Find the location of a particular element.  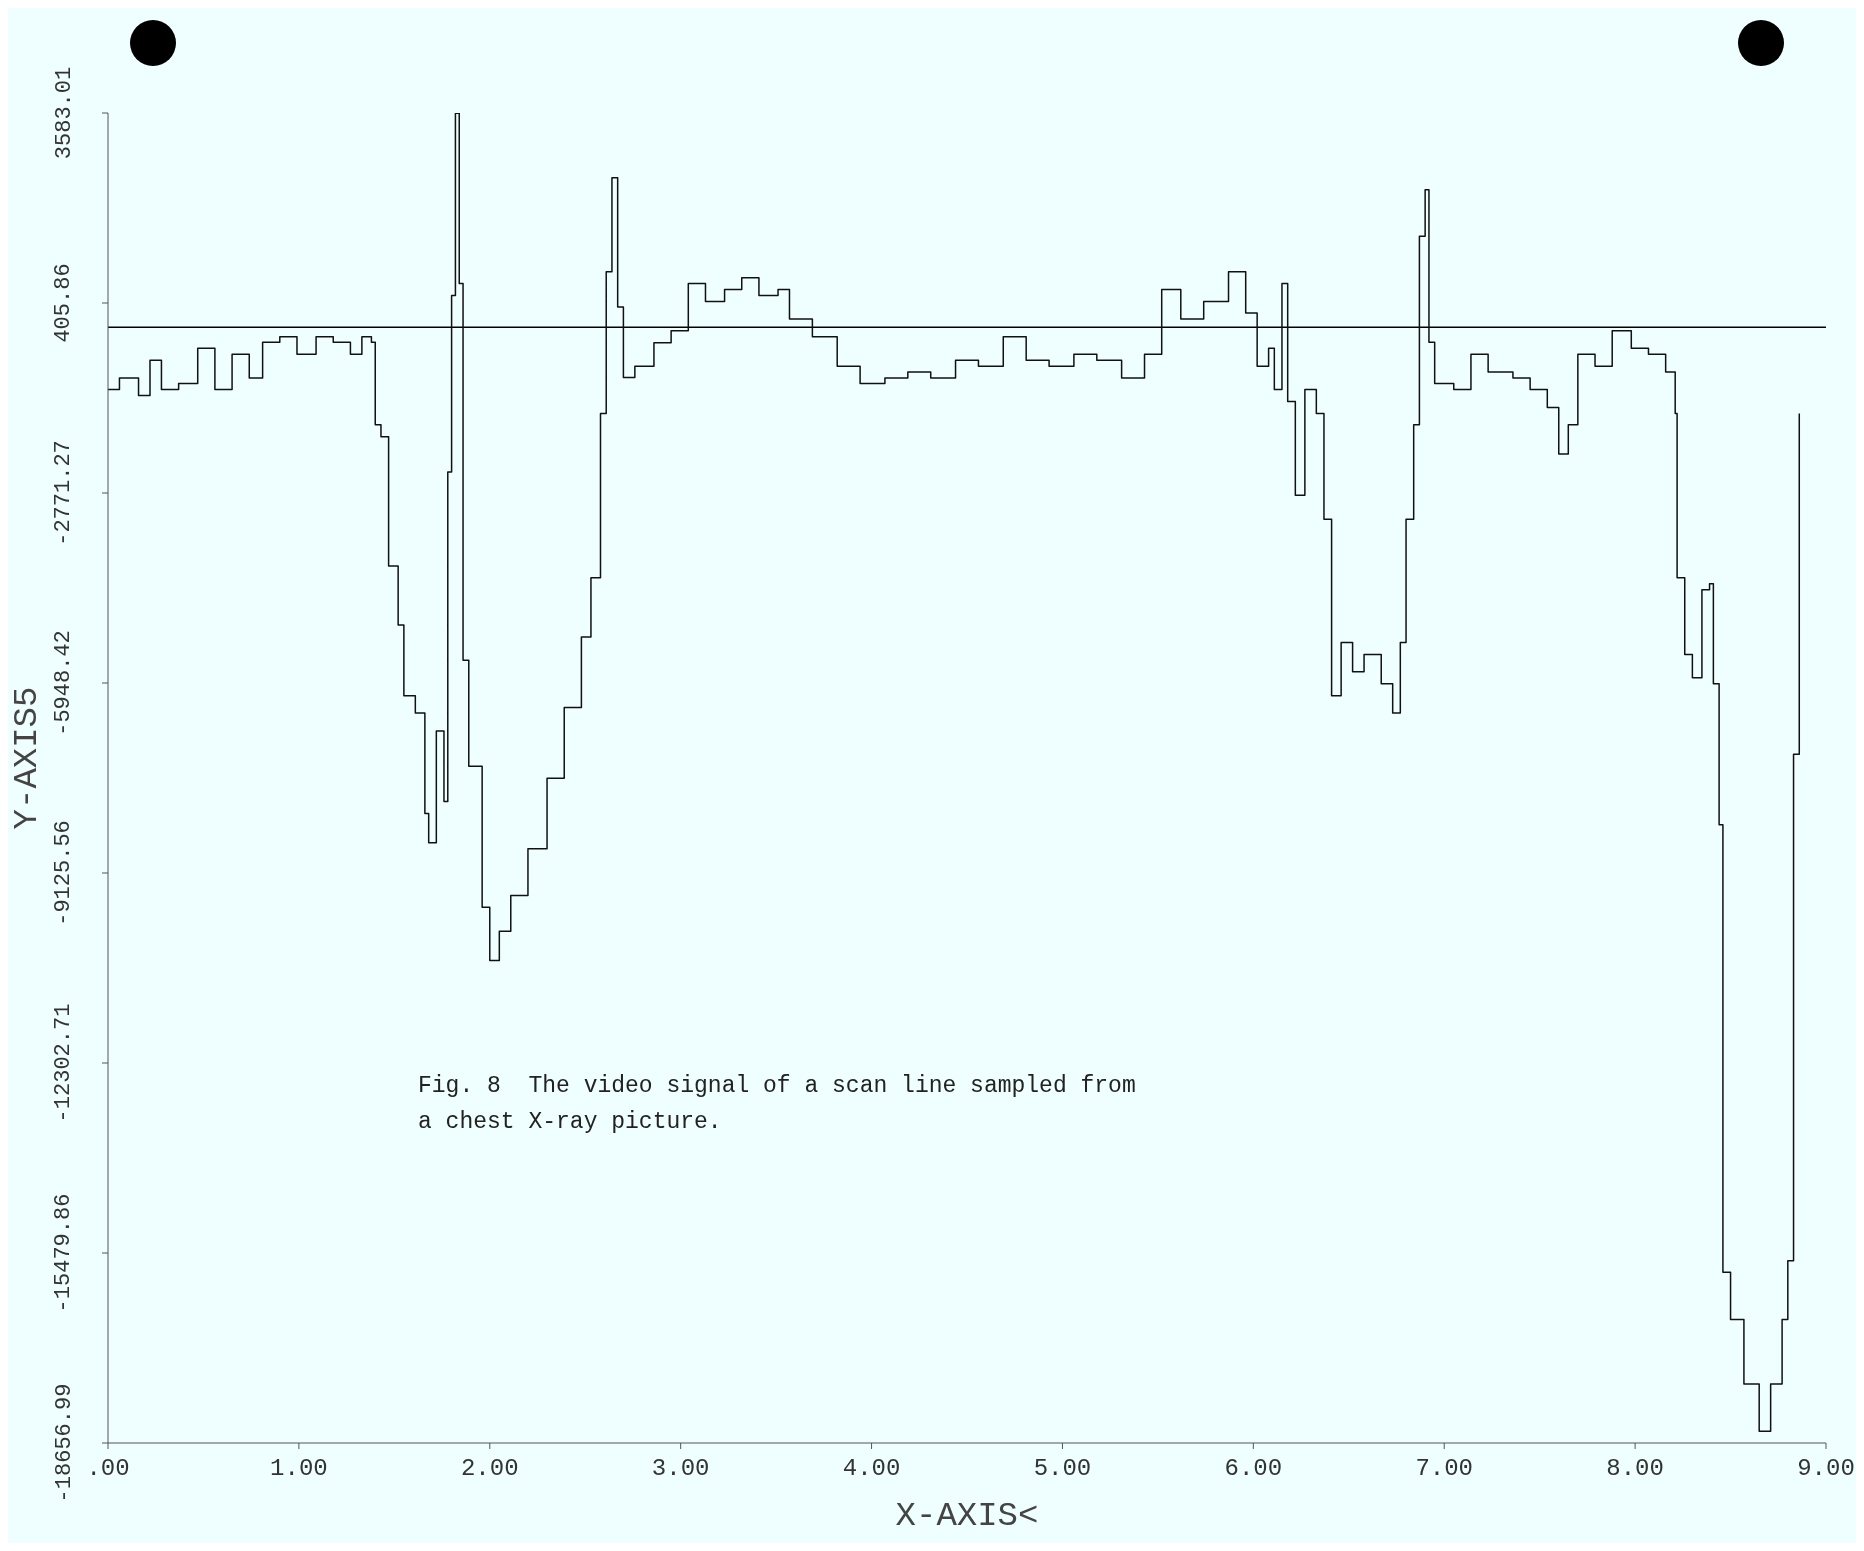

x-tick-label: 7.00 is located at coordinates (1444, 1468).